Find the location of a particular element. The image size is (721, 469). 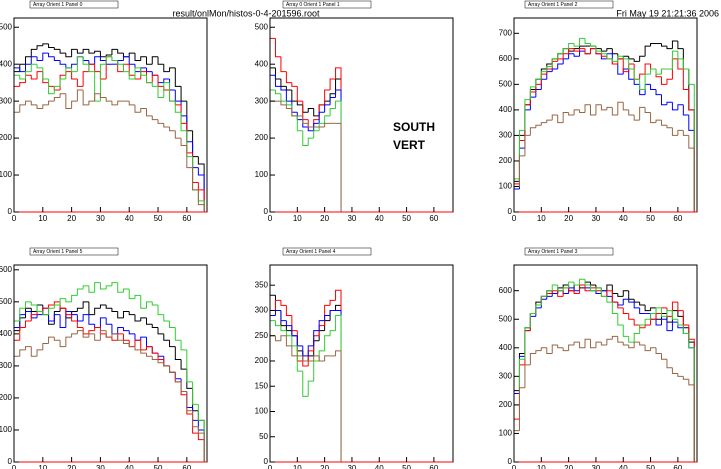

x-tick-label: 60 is located at coordinates (186, 466).